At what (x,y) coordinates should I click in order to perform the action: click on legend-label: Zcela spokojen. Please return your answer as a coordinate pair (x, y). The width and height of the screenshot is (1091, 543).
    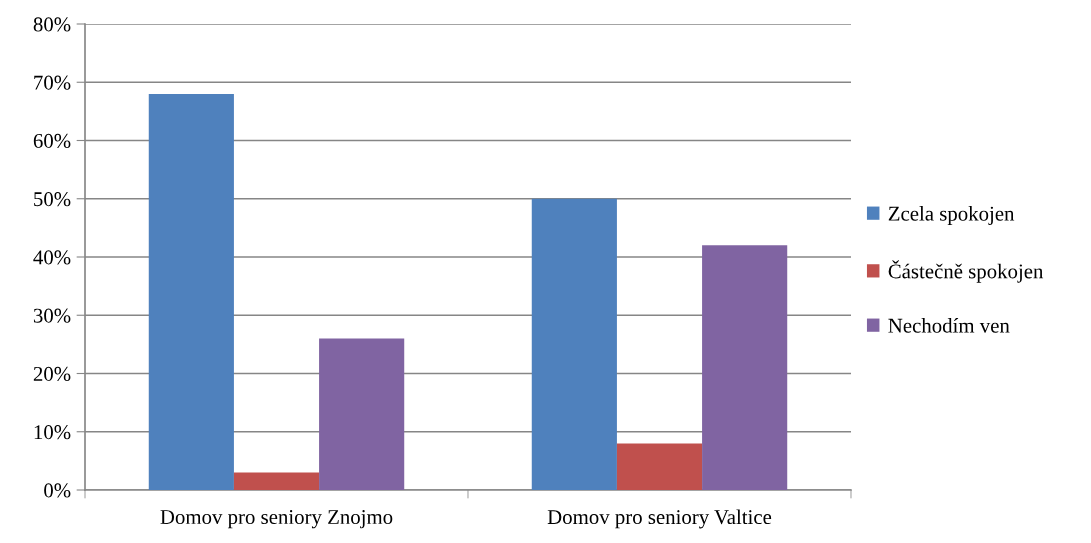
    Looking at the image, I should click on (951, 215).